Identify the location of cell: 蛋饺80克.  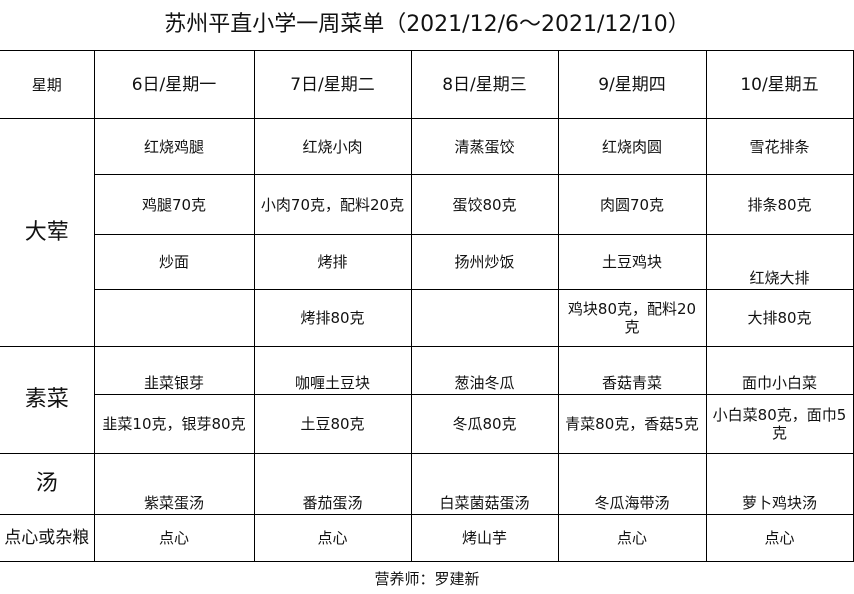
(484, 204).